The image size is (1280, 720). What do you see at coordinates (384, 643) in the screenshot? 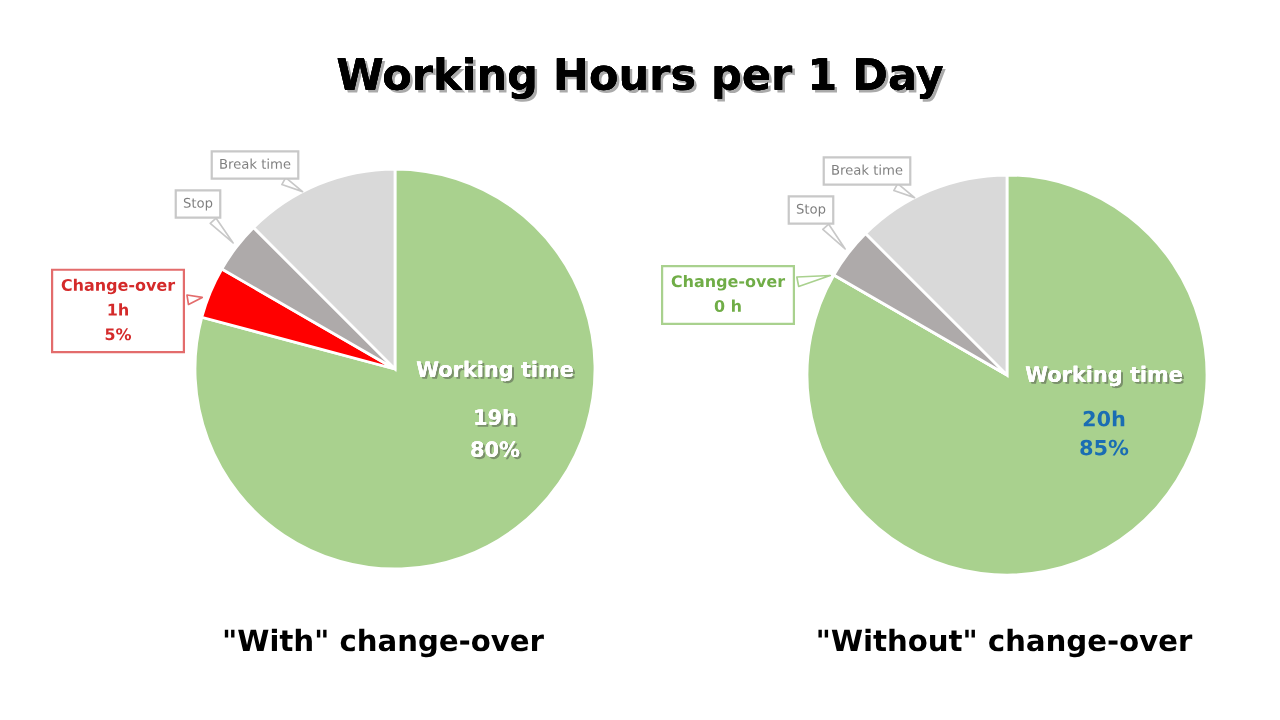
I see `text: "With" change-over` at bounding box center [384, 643].